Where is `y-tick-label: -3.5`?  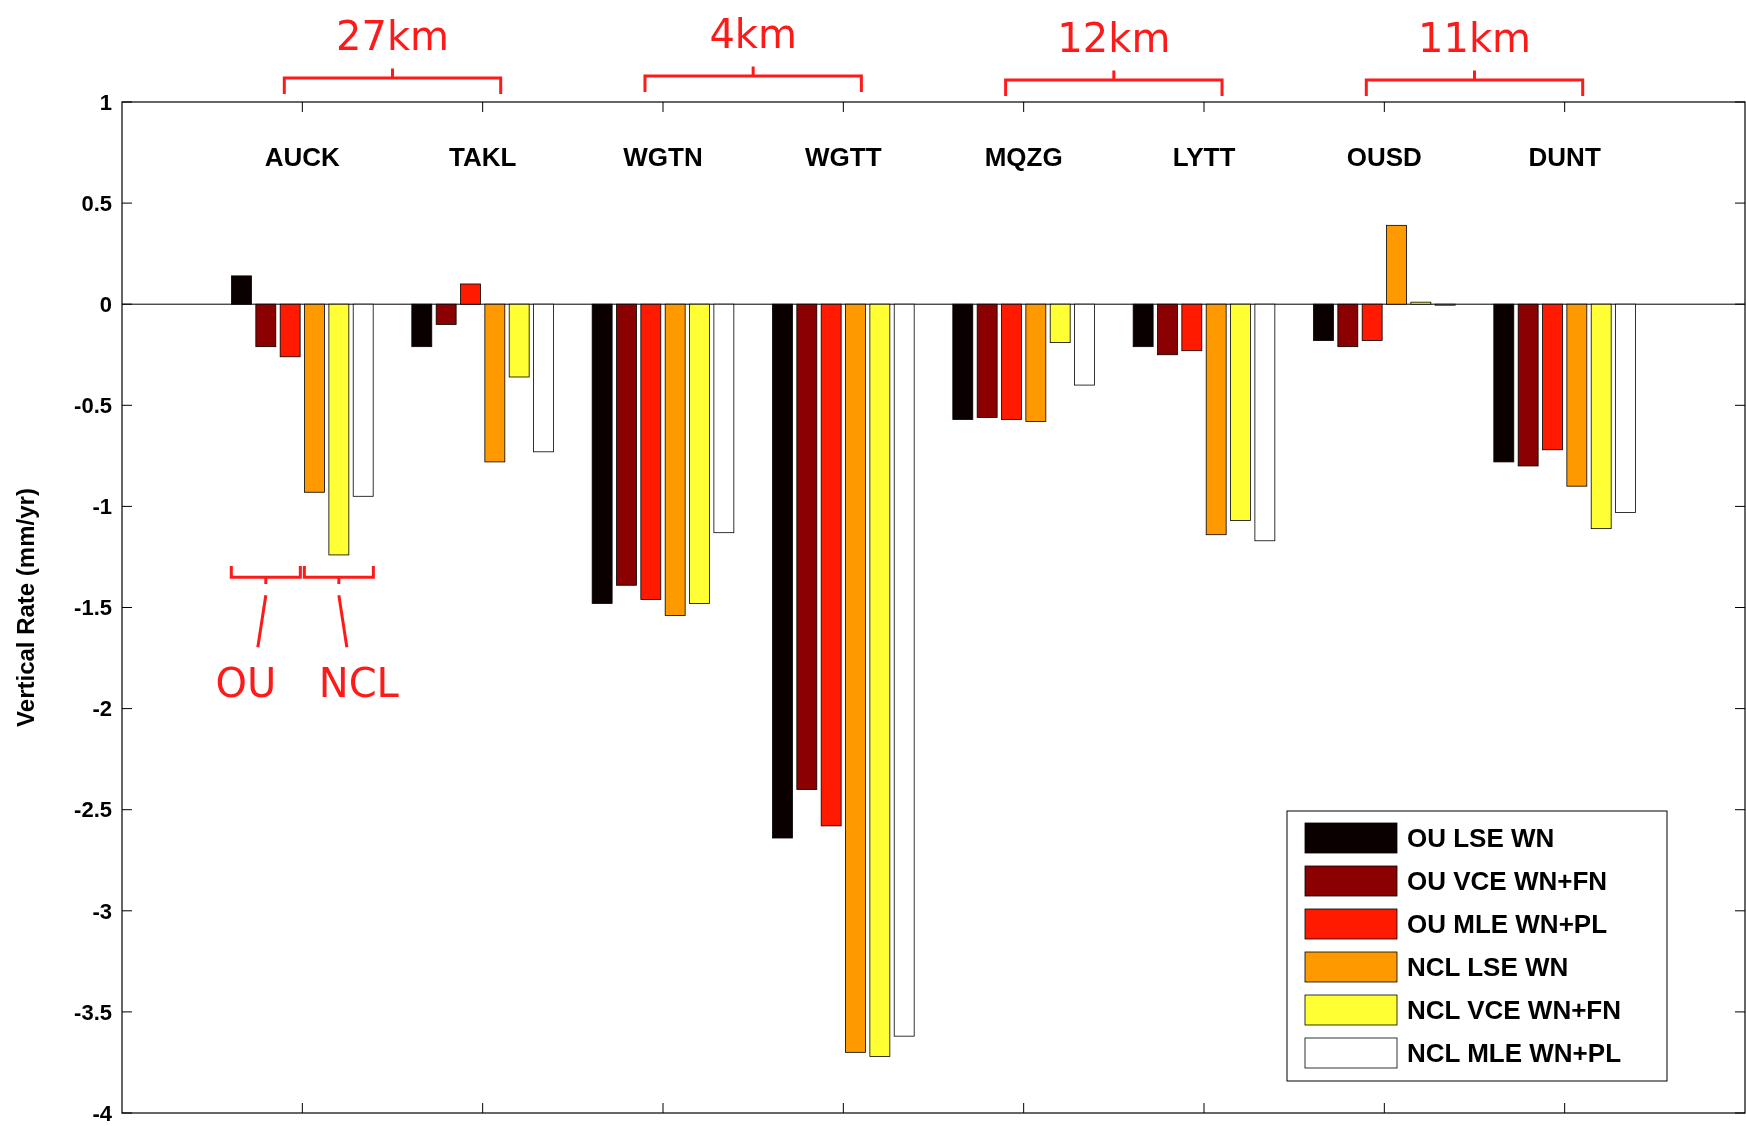 y-tick-label: -3.5 is located at coordinates (93, 1012).